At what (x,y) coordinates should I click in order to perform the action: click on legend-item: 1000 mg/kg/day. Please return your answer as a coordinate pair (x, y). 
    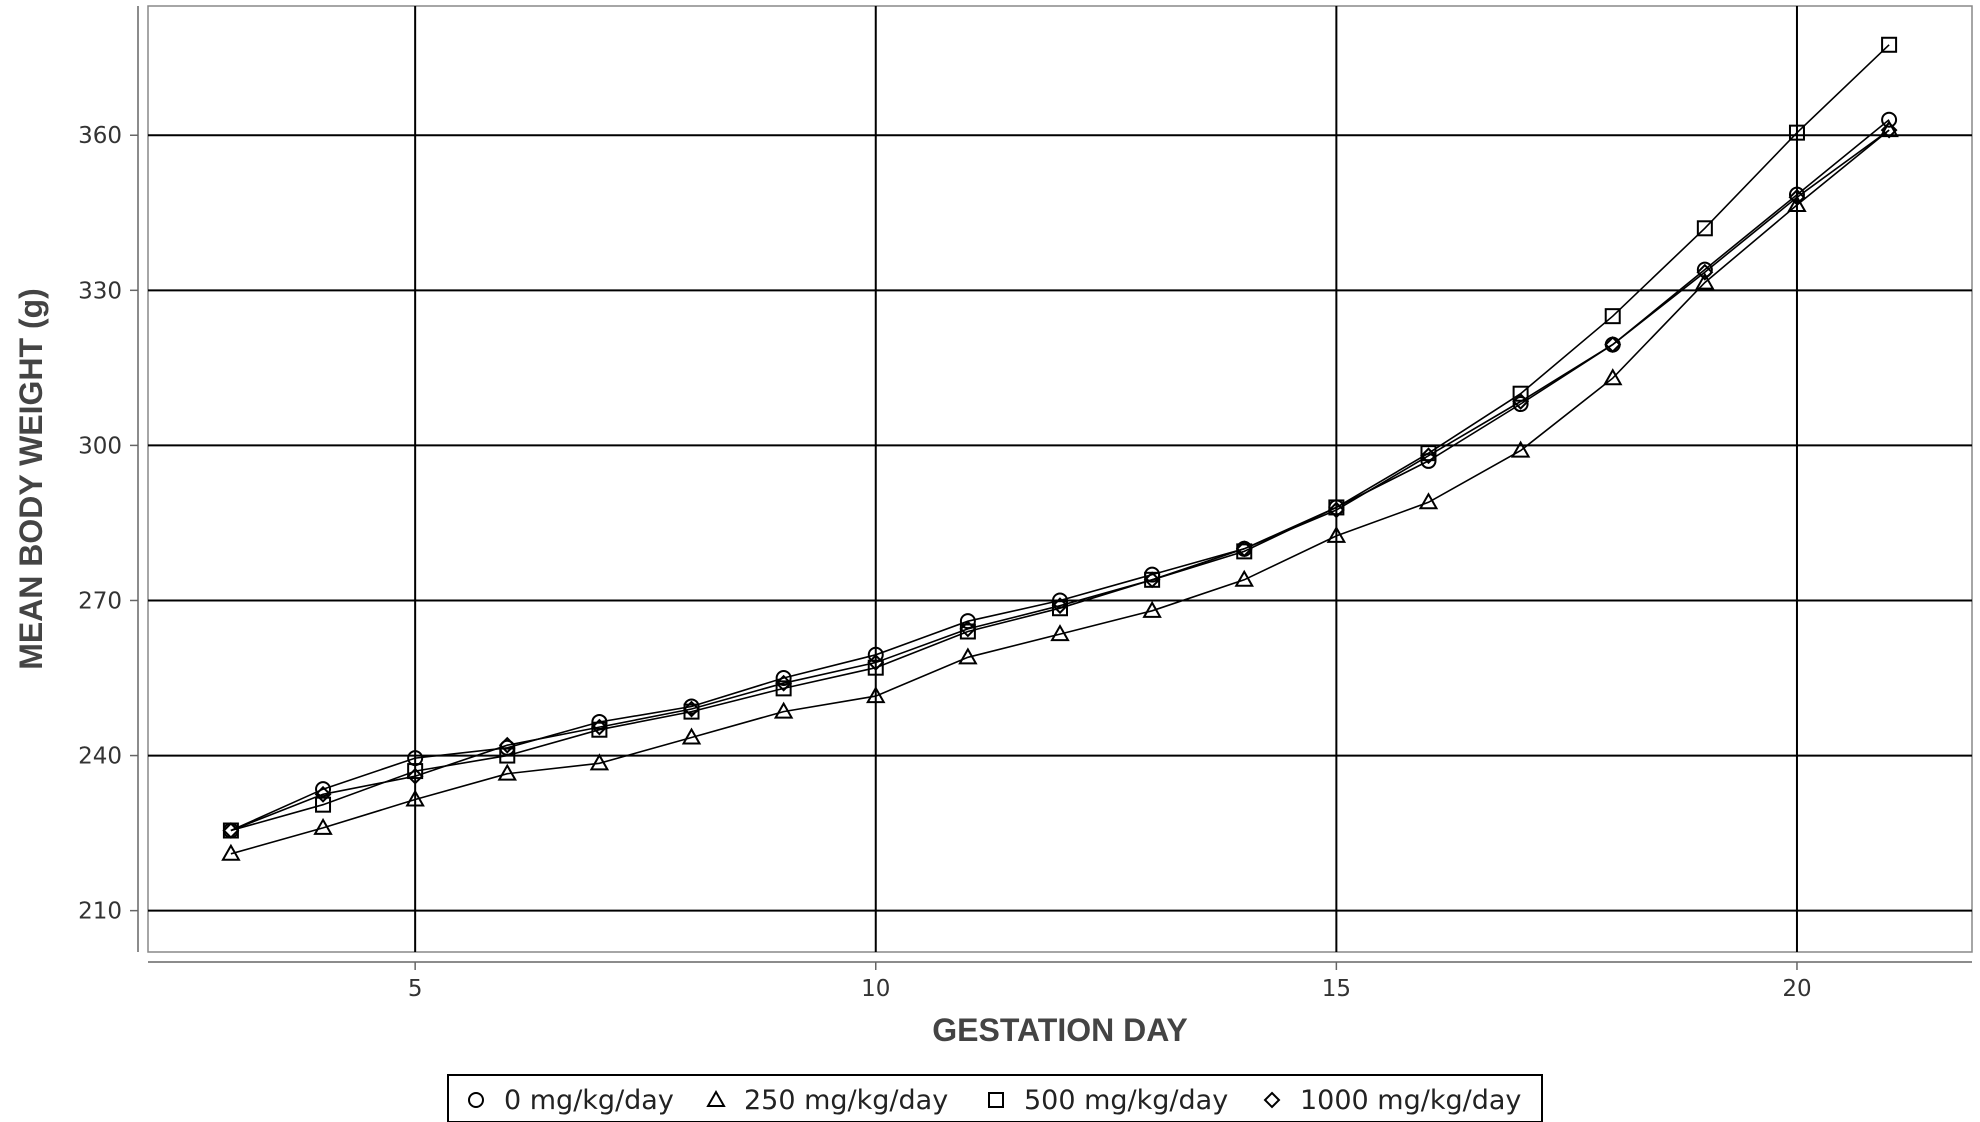
    Looking at the image, I should click on (1392, 1100).